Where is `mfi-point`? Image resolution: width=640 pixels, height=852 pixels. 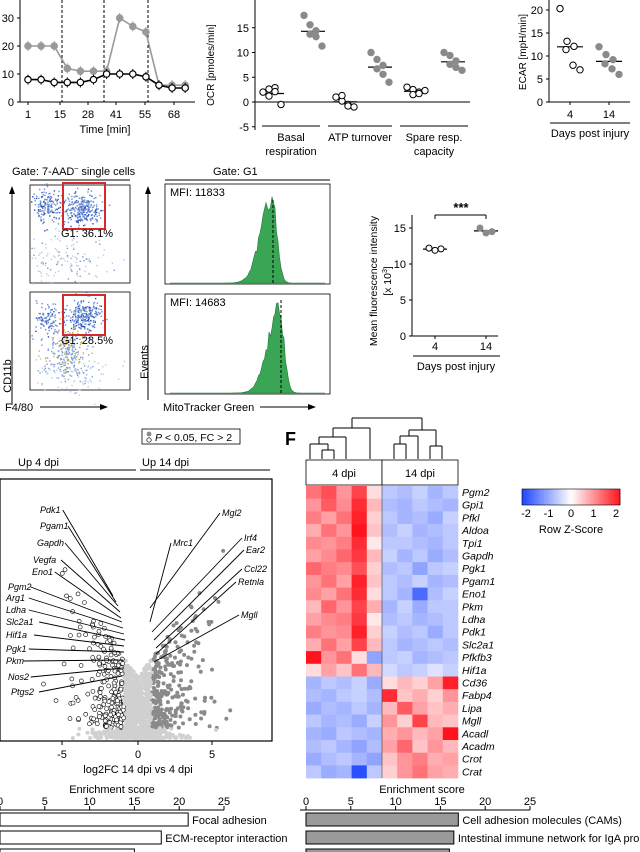 mfi-point is located at coordinates (435, 250).